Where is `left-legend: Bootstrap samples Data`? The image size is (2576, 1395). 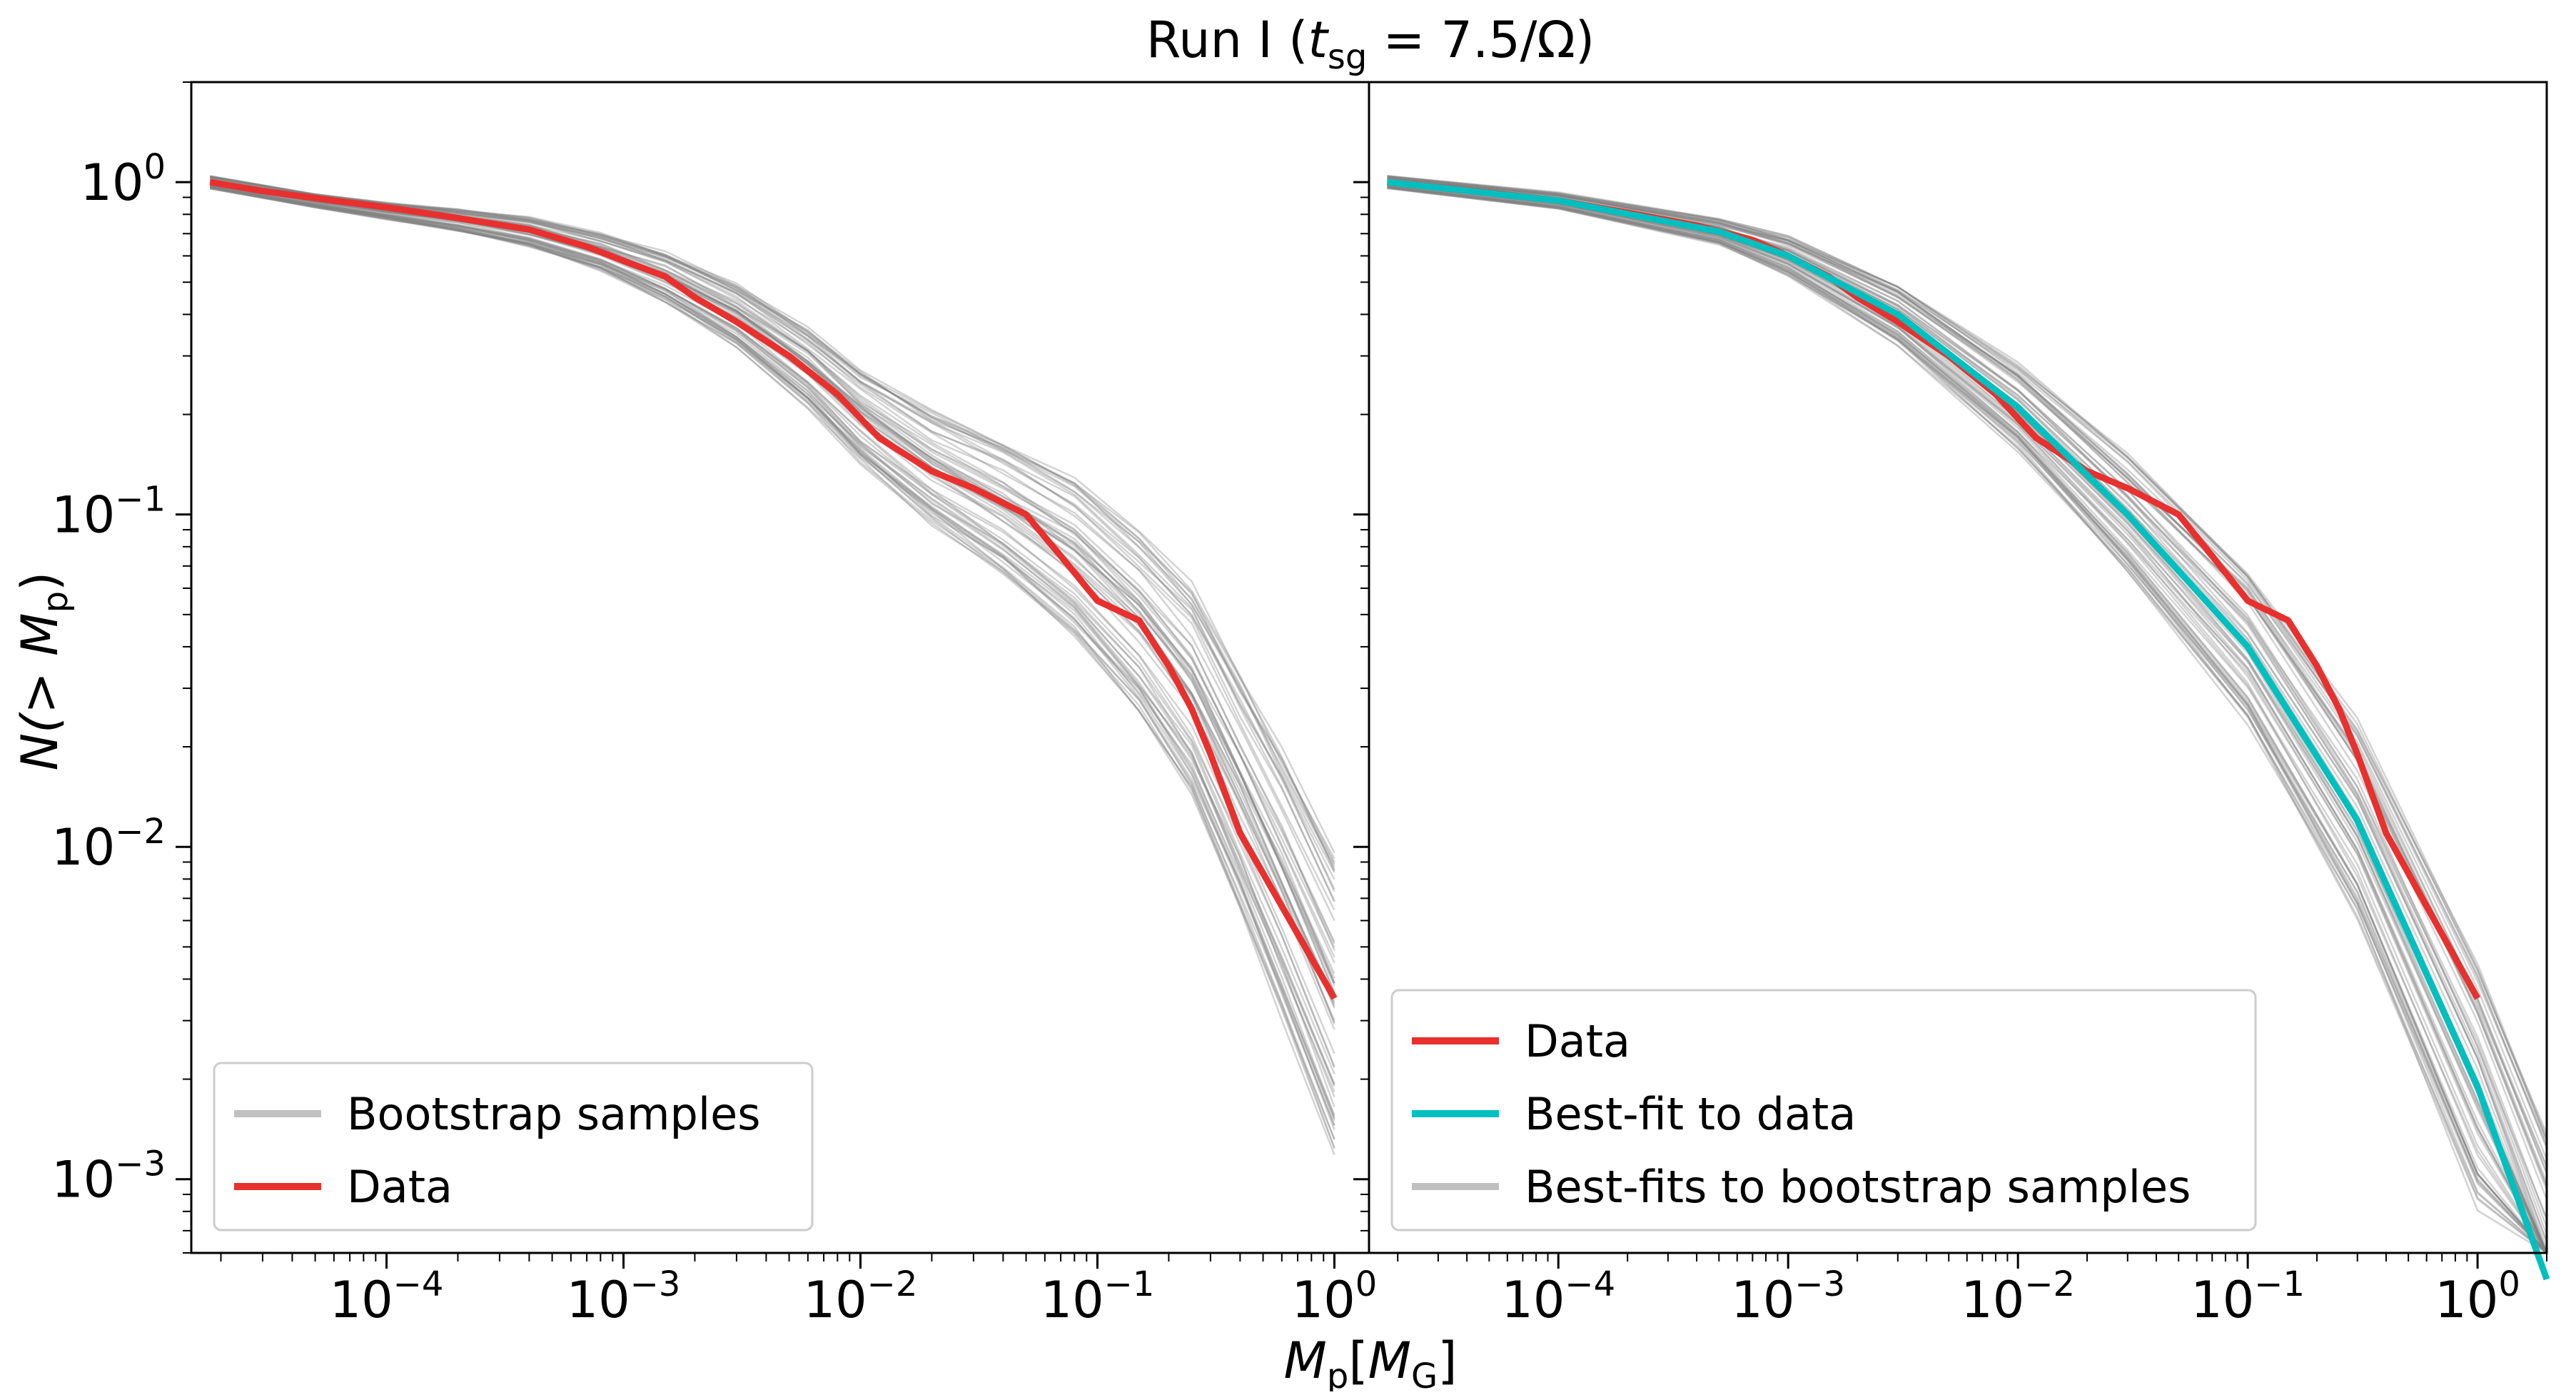 left-legend: Bootstrap samples Data is located at coordinates (513, 1147).